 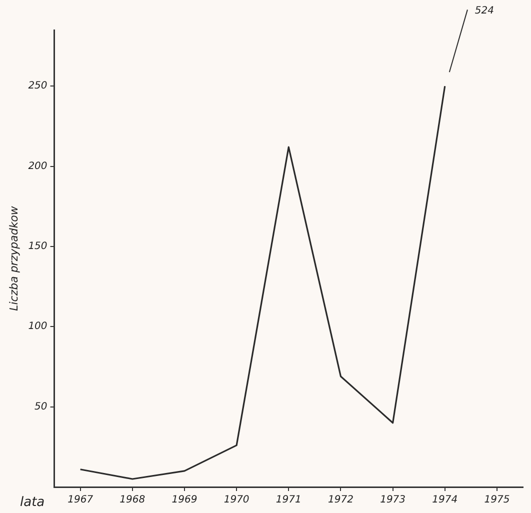 What do you see at coordinates (81, 500) in the screenshot?
I see `x-tick-label: 1967` at bounding box center [81, 500].